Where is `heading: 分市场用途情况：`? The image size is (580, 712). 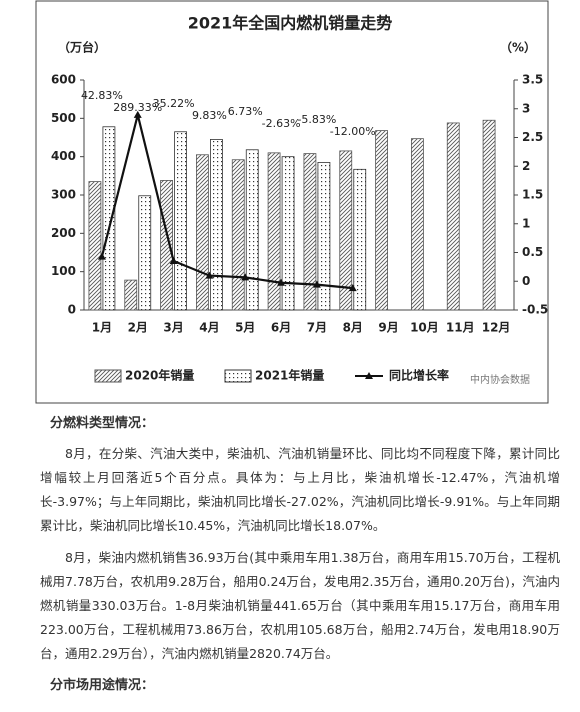
heading: 分市场用途情况： is located at coordinates (102, 685).